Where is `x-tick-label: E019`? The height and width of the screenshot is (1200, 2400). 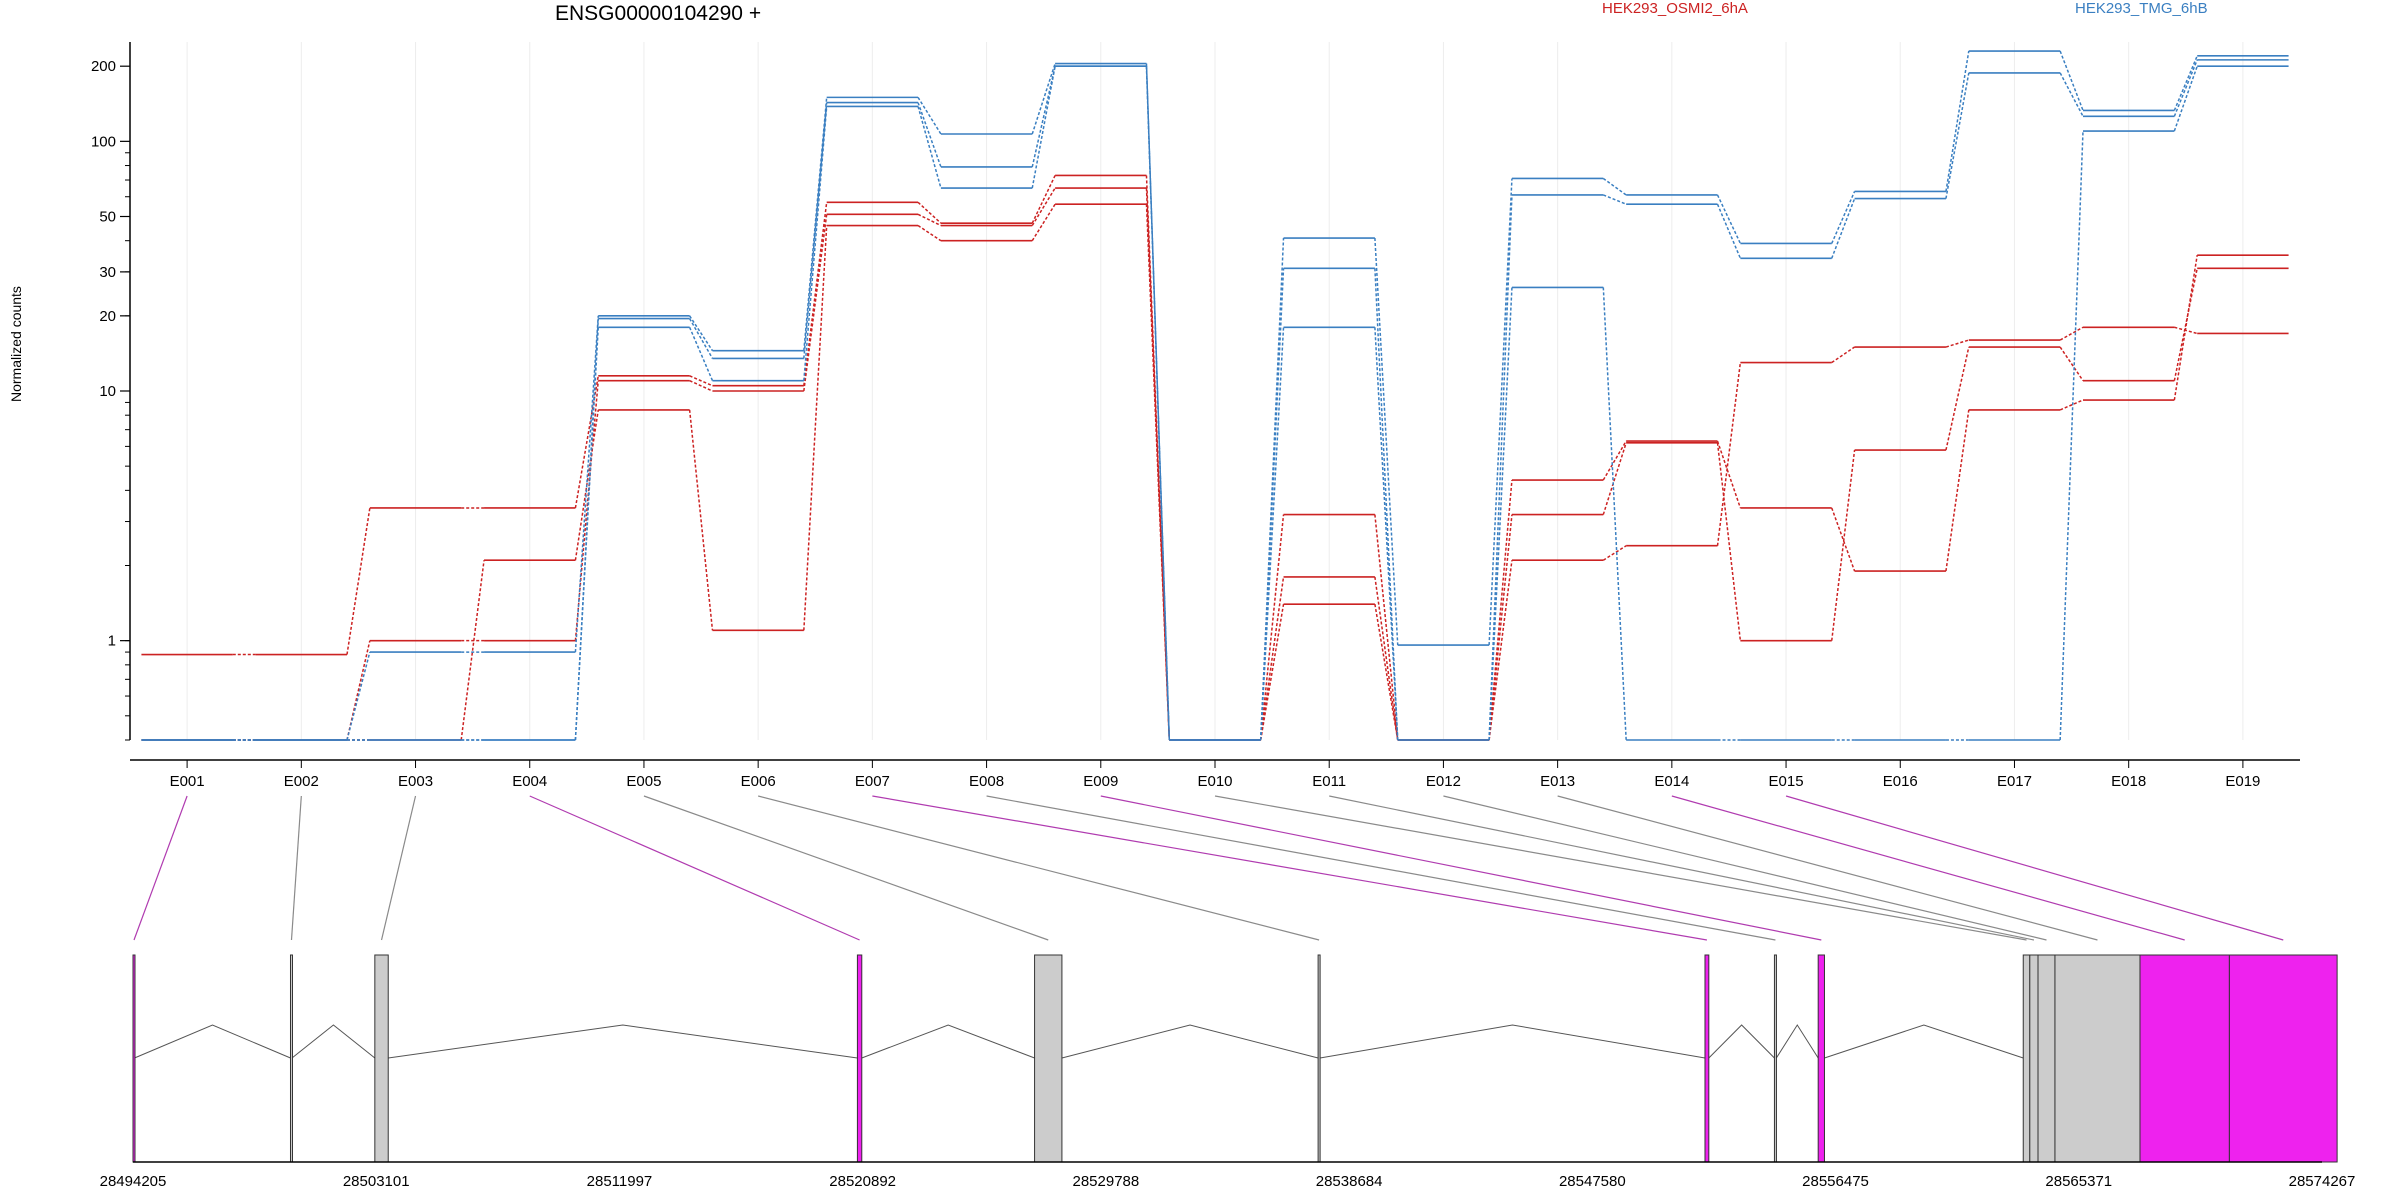
x-tick-label: E019 is located at coordinates (2242, 781).